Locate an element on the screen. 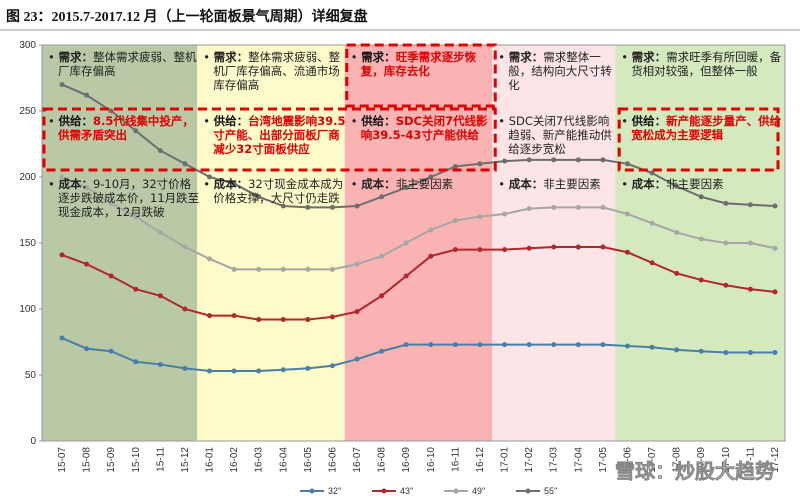 The height and width of the screenshot is (498, 800). watermark: 雪球：炒股大趋势 is located at coordinates (695, 471).